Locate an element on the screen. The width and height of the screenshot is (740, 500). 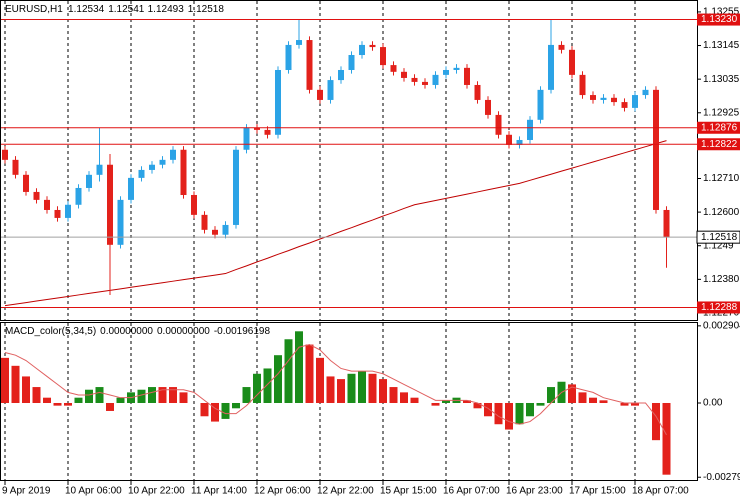
bid-label-bg is located at coordinates (718, 237).